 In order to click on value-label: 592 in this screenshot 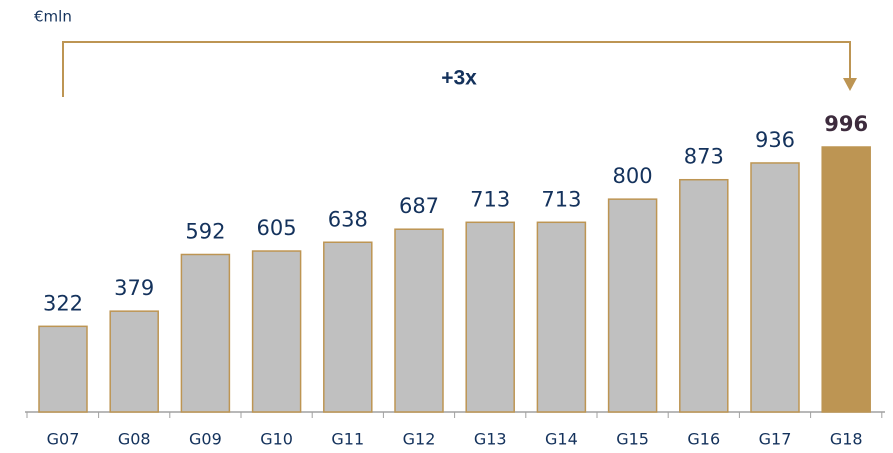, I will do `click(205, 231)`.